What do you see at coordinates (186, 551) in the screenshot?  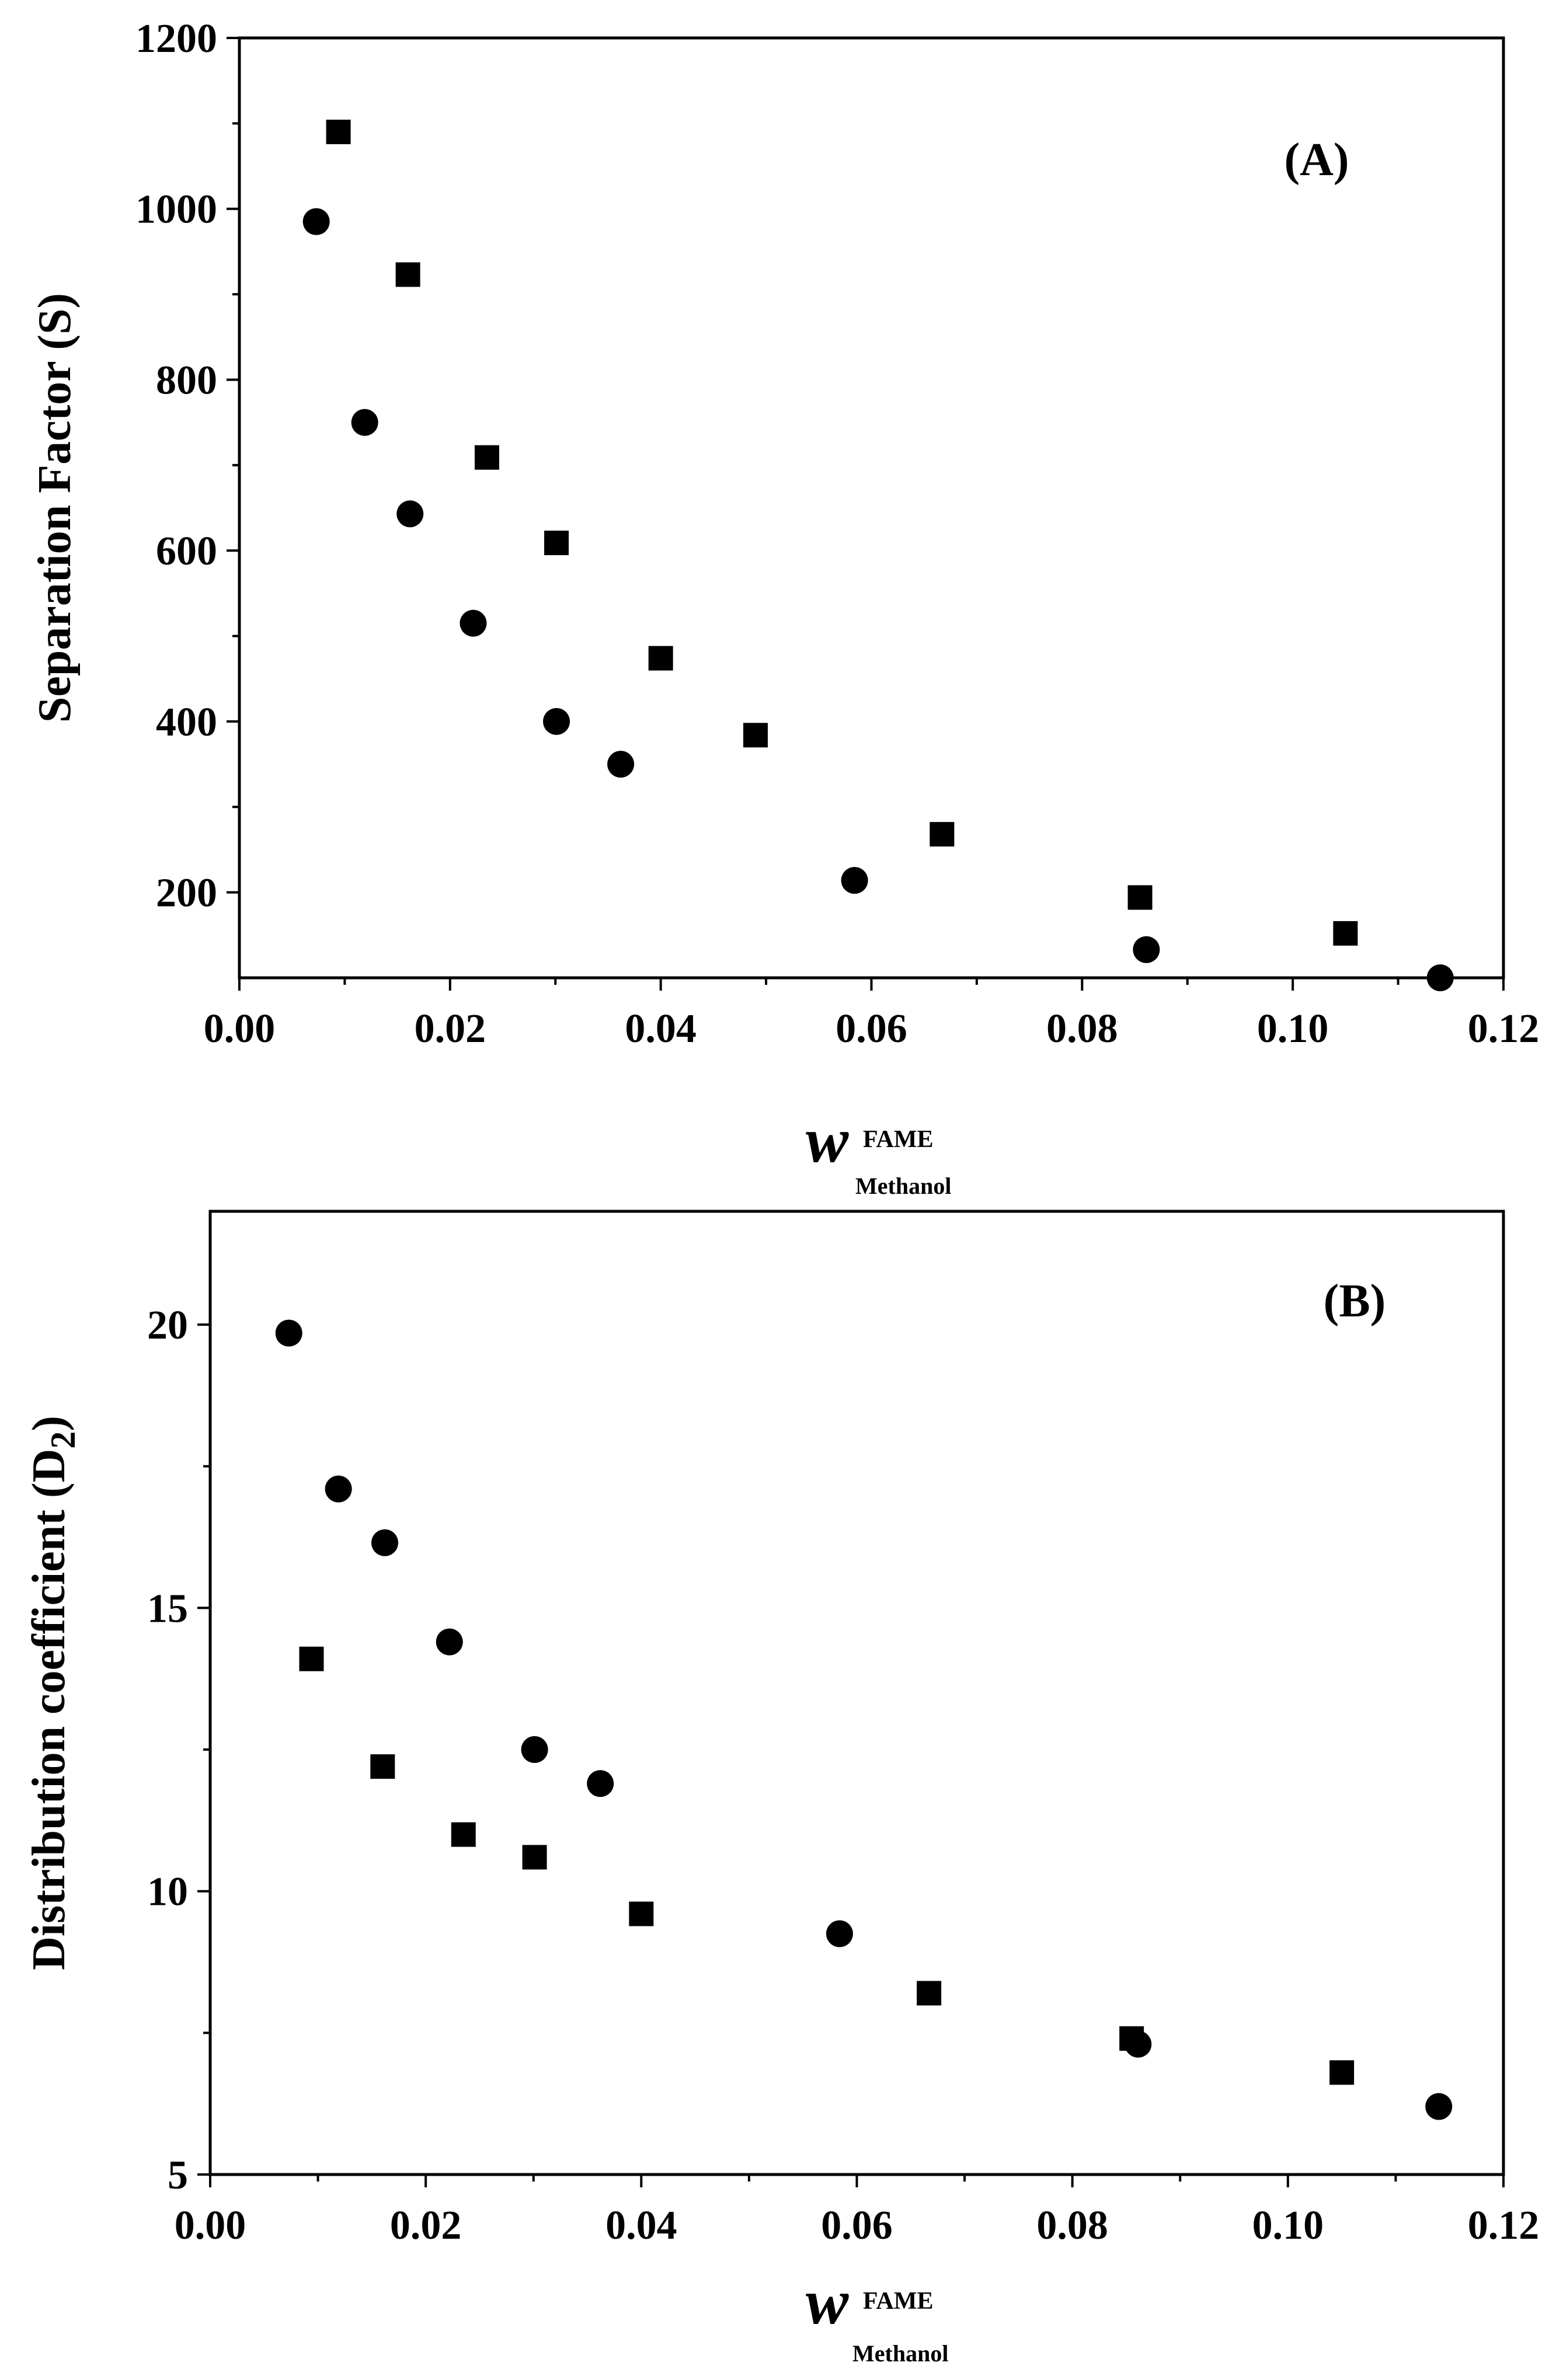 I see `y-tick-label: 600` at bounding box center [186, 551].